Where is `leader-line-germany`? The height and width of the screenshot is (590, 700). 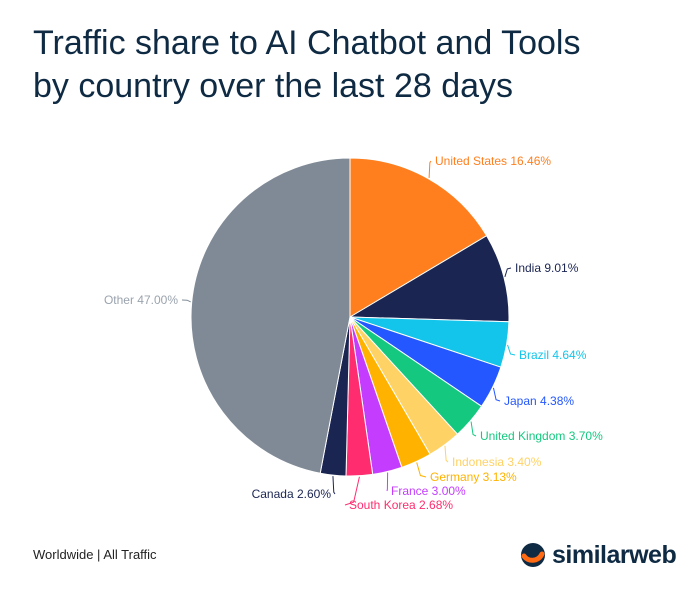 leader-line-germany is located at coordinates (421, 470).